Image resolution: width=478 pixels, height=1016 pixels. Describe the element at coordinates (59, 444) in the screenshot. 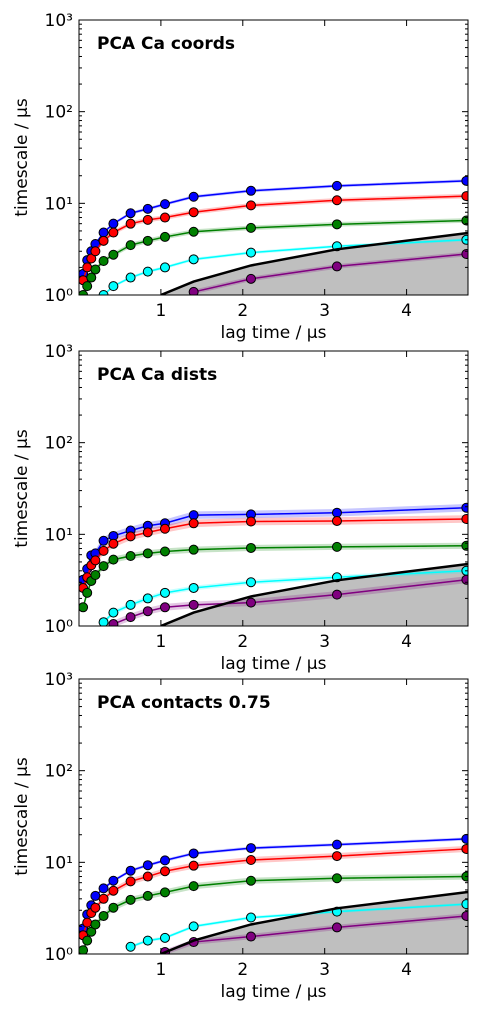

I see `y-tick-label: 10²` at that location.